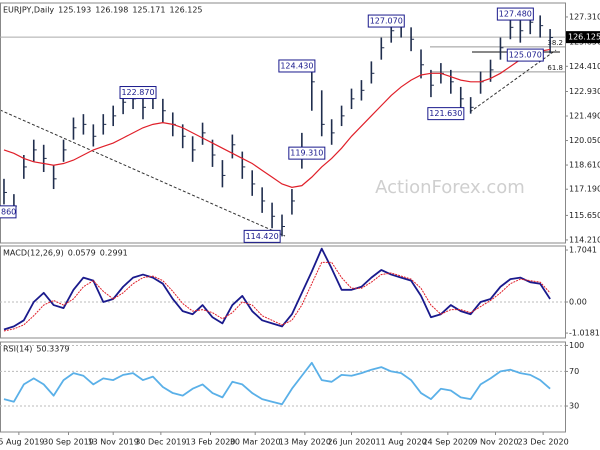  I want to click on panel-value: 0.2991, so click(114, 253).